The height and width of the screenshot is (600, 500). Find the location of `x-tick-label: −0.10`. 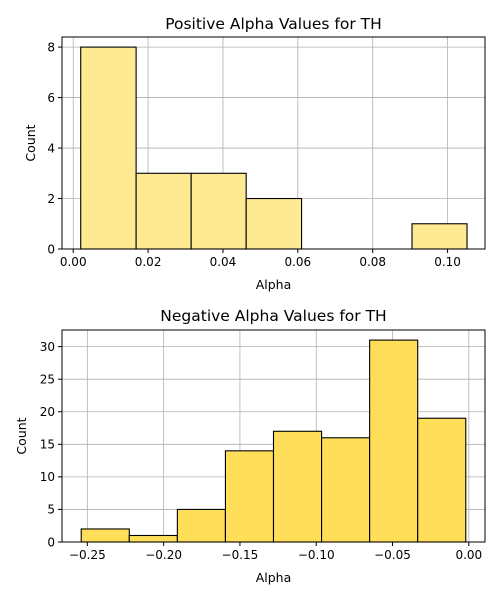

x-tick-label: −0.10 is located at coordinates (316, 555).